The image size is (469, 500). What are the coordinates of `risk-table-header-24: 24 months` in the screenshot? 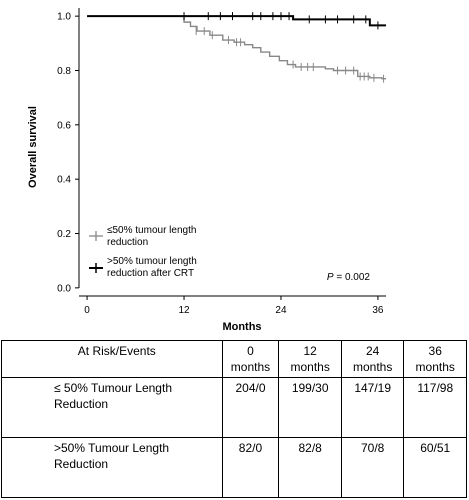 It's located at (372, 359).